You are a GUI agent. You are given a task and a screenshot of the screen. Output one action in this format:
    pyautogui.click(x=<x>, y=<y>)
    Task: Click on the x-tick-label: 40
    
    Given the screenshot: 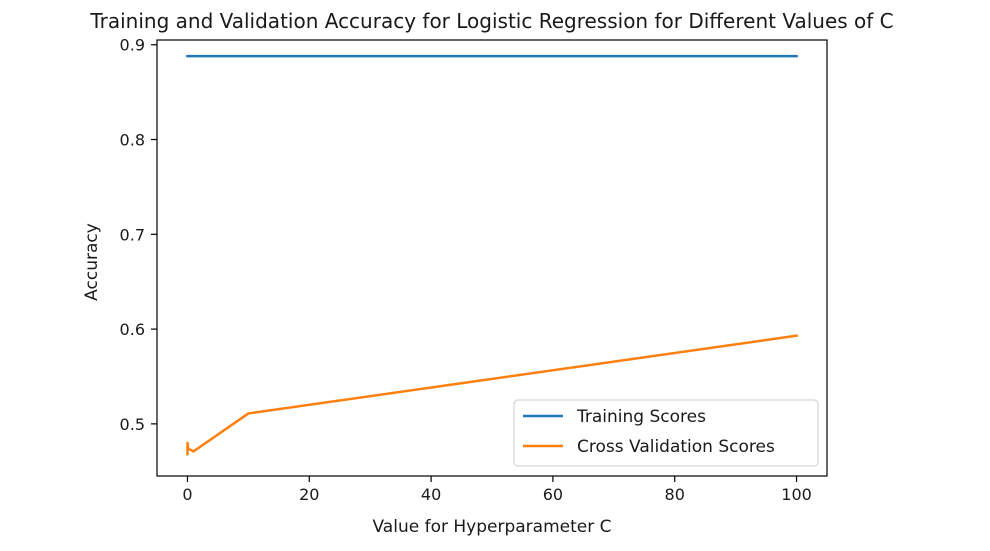 What is the action you would take?
    pyautogui.click(x=431, y=494)
    